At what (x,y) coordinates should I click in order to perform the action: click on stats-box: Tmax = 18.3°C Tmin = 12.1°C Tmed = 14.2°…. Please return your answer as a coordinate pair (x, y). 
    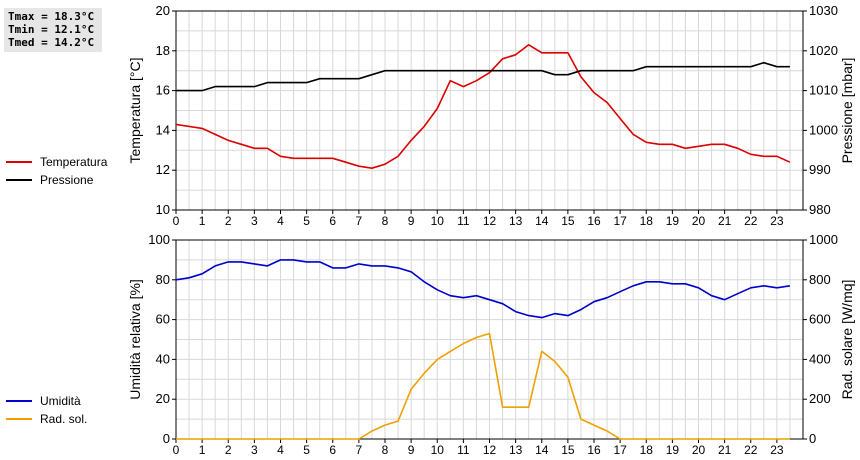
    Looking at the image, I should click on (53, 30).